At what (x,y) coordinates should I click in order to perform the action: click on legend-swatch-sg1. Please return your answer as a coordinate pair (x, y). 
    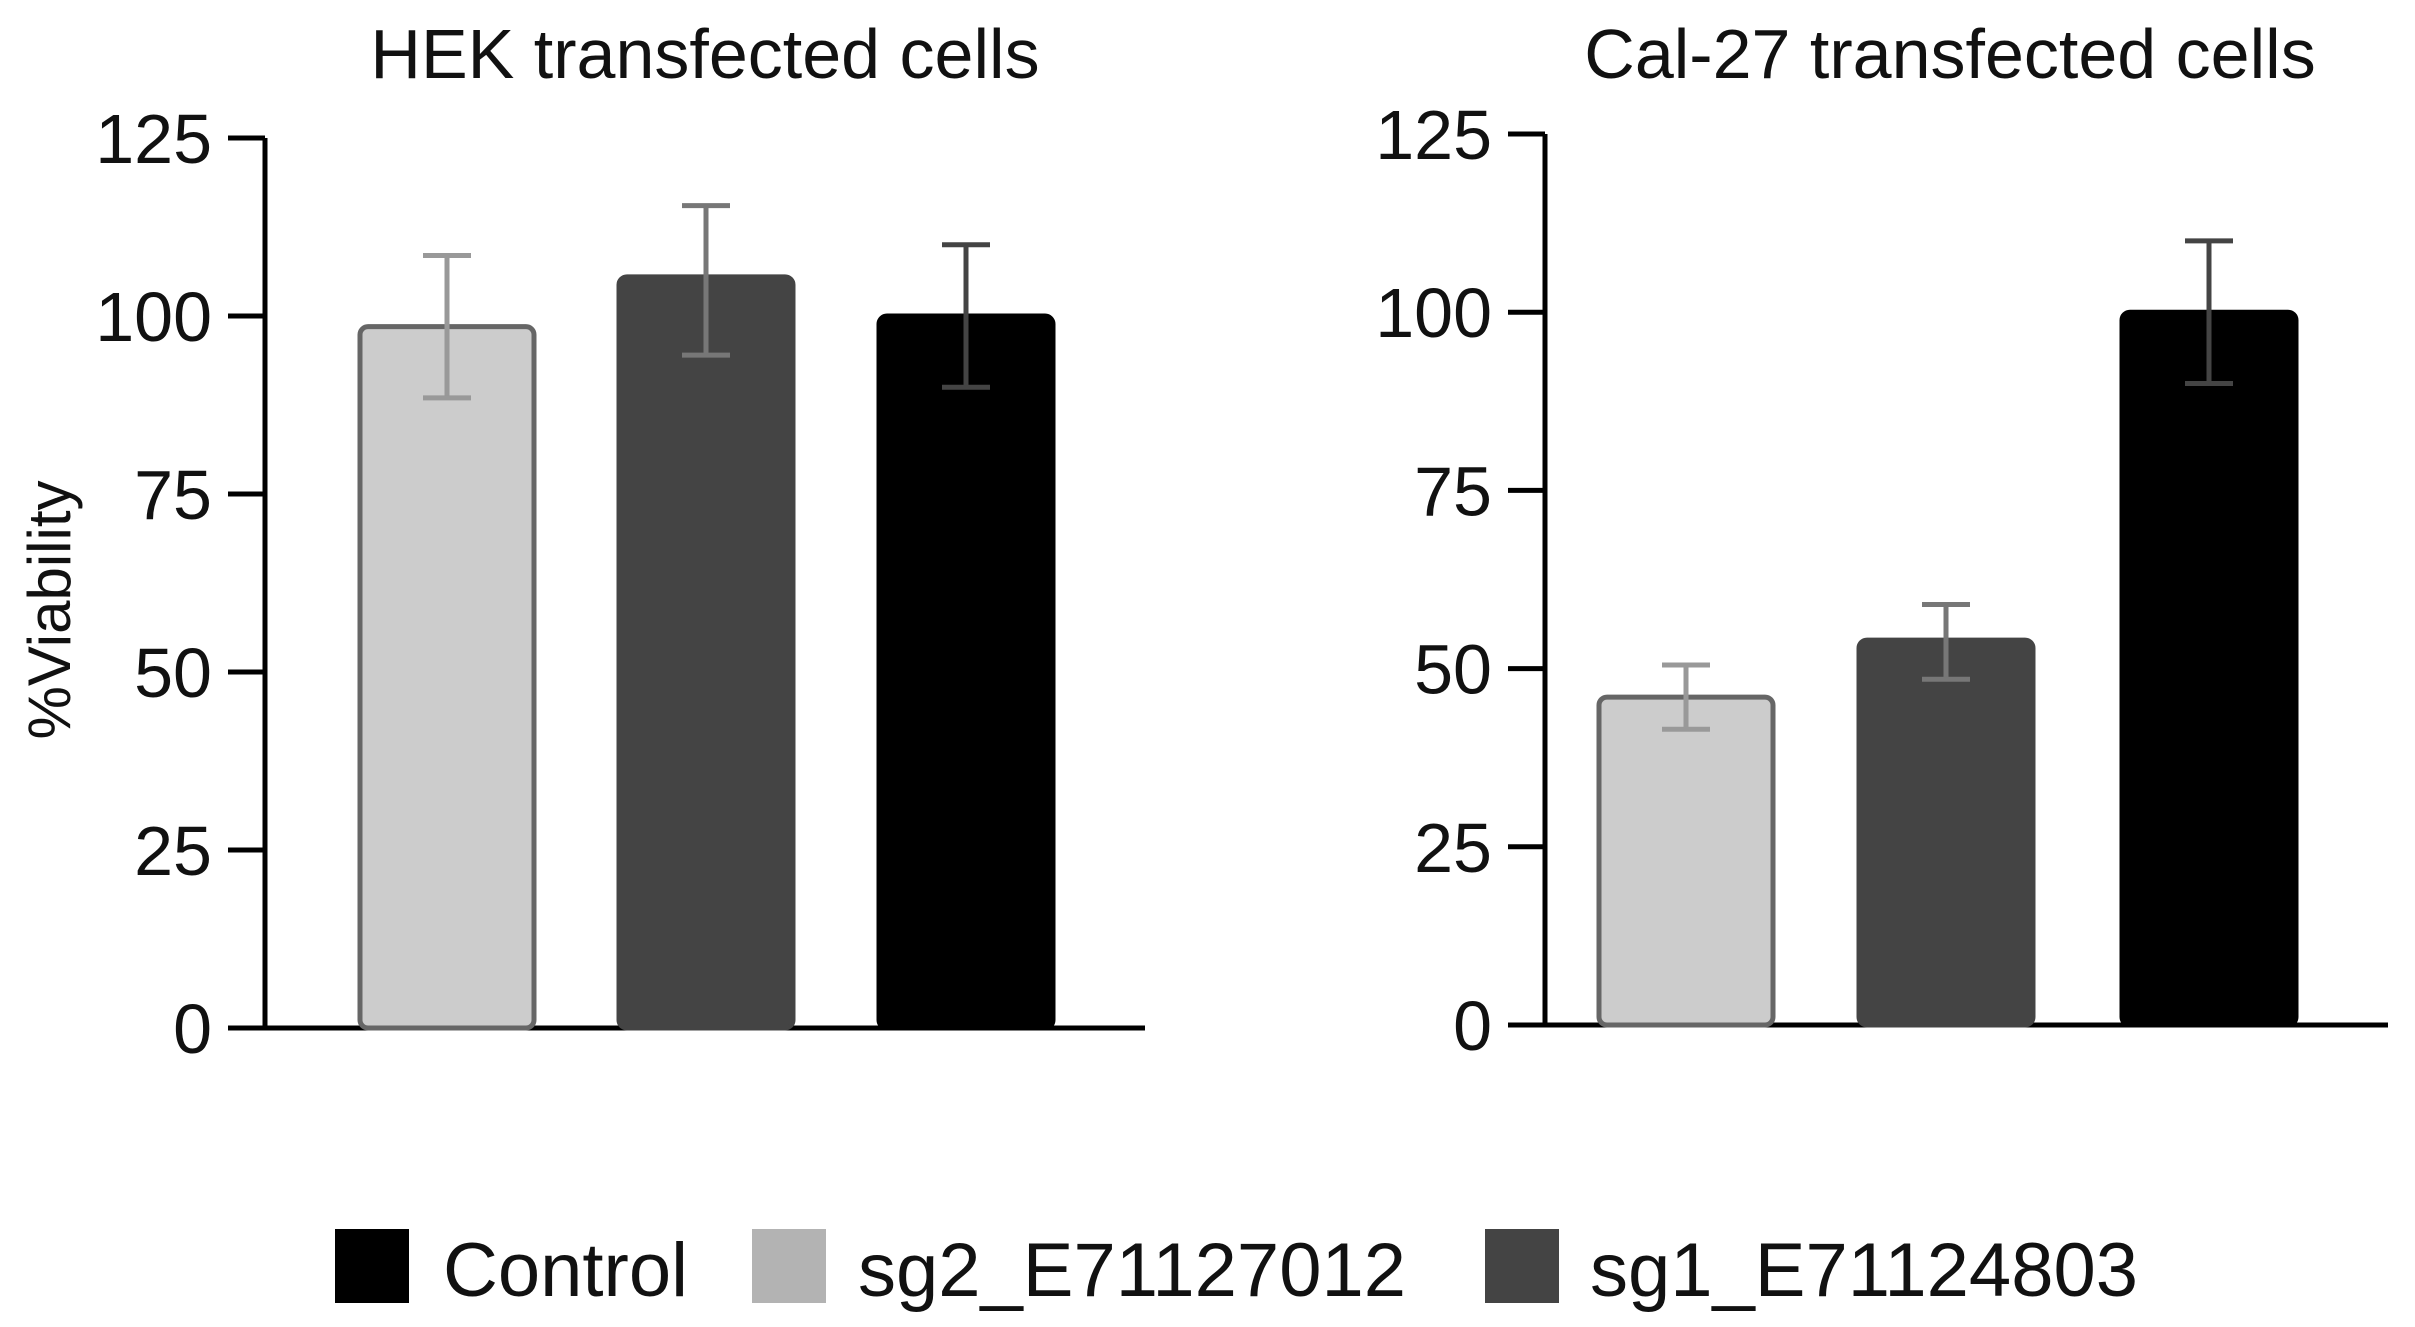
    Looking at the image, I should click on (1522, 1266).